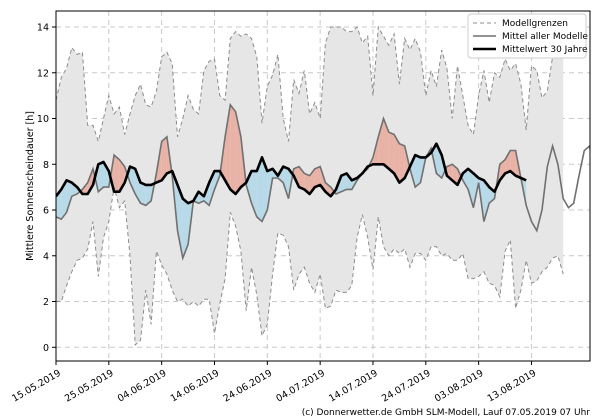  I want to click on legend-box, so click(527, 36).